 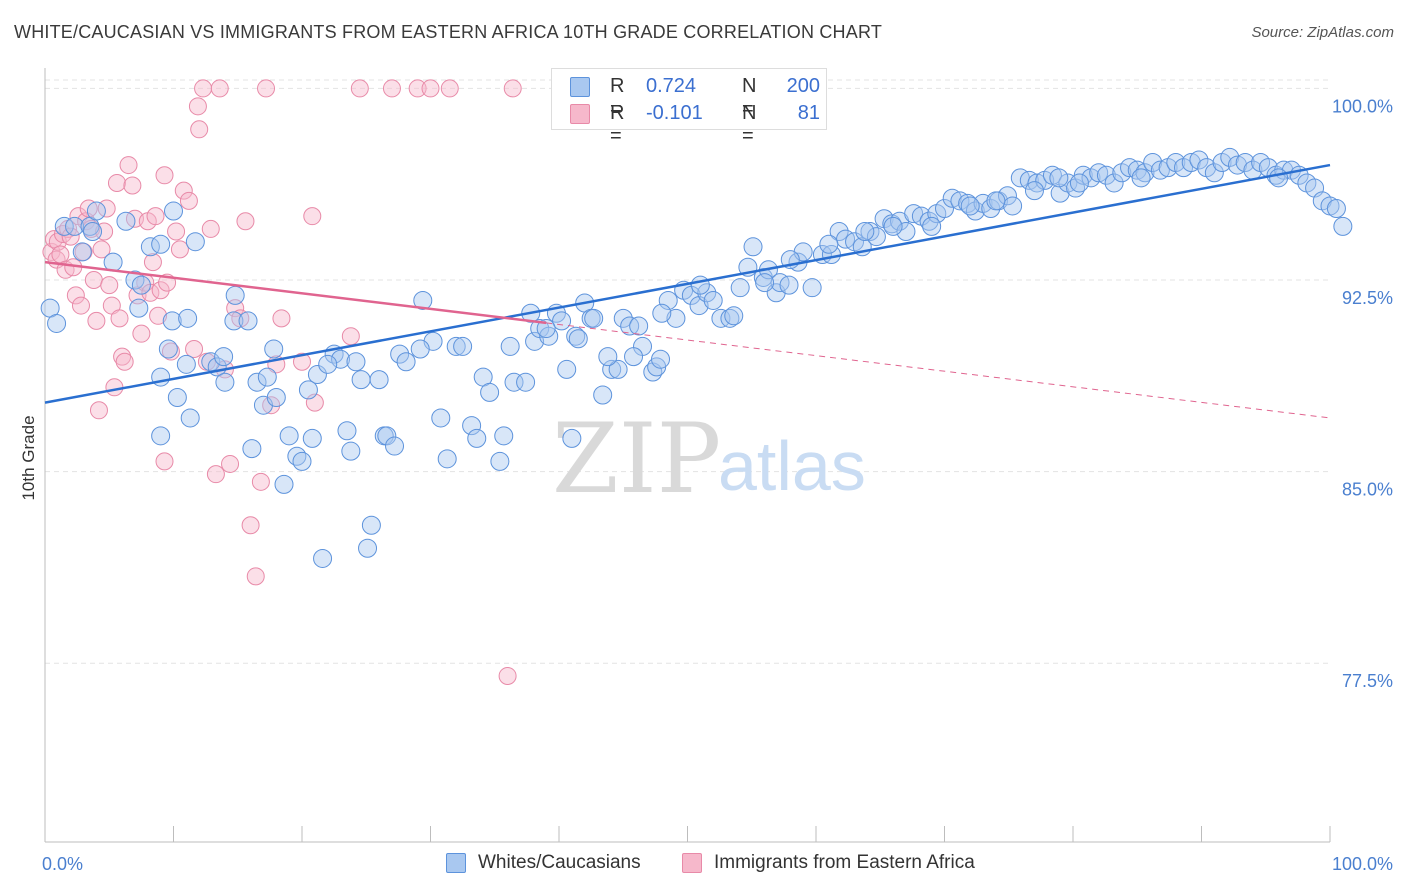 What do you see at coordinates (692, 863) in the screenshot?
I see `bottom-legend-swatch-pink` at bounding box center [692, 863].